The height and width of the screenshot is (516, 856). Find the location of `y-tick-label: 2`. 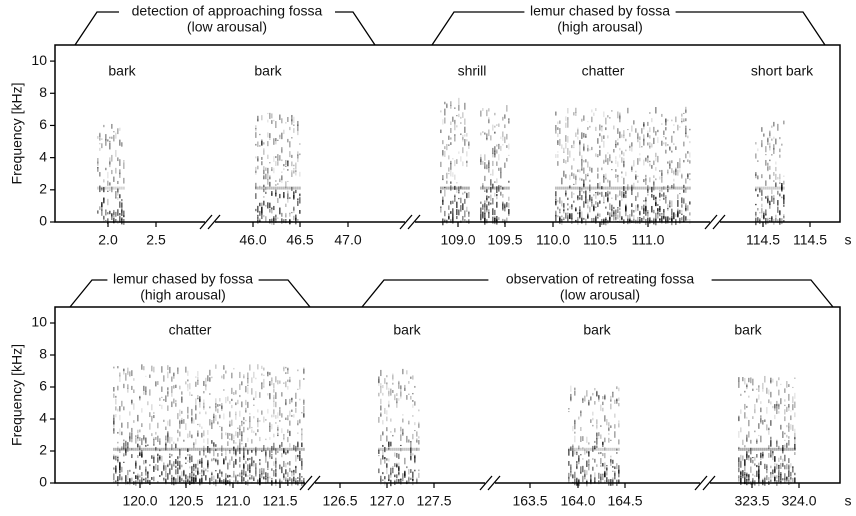

y-tick-label: 2 is located at coordinates (43, 450).